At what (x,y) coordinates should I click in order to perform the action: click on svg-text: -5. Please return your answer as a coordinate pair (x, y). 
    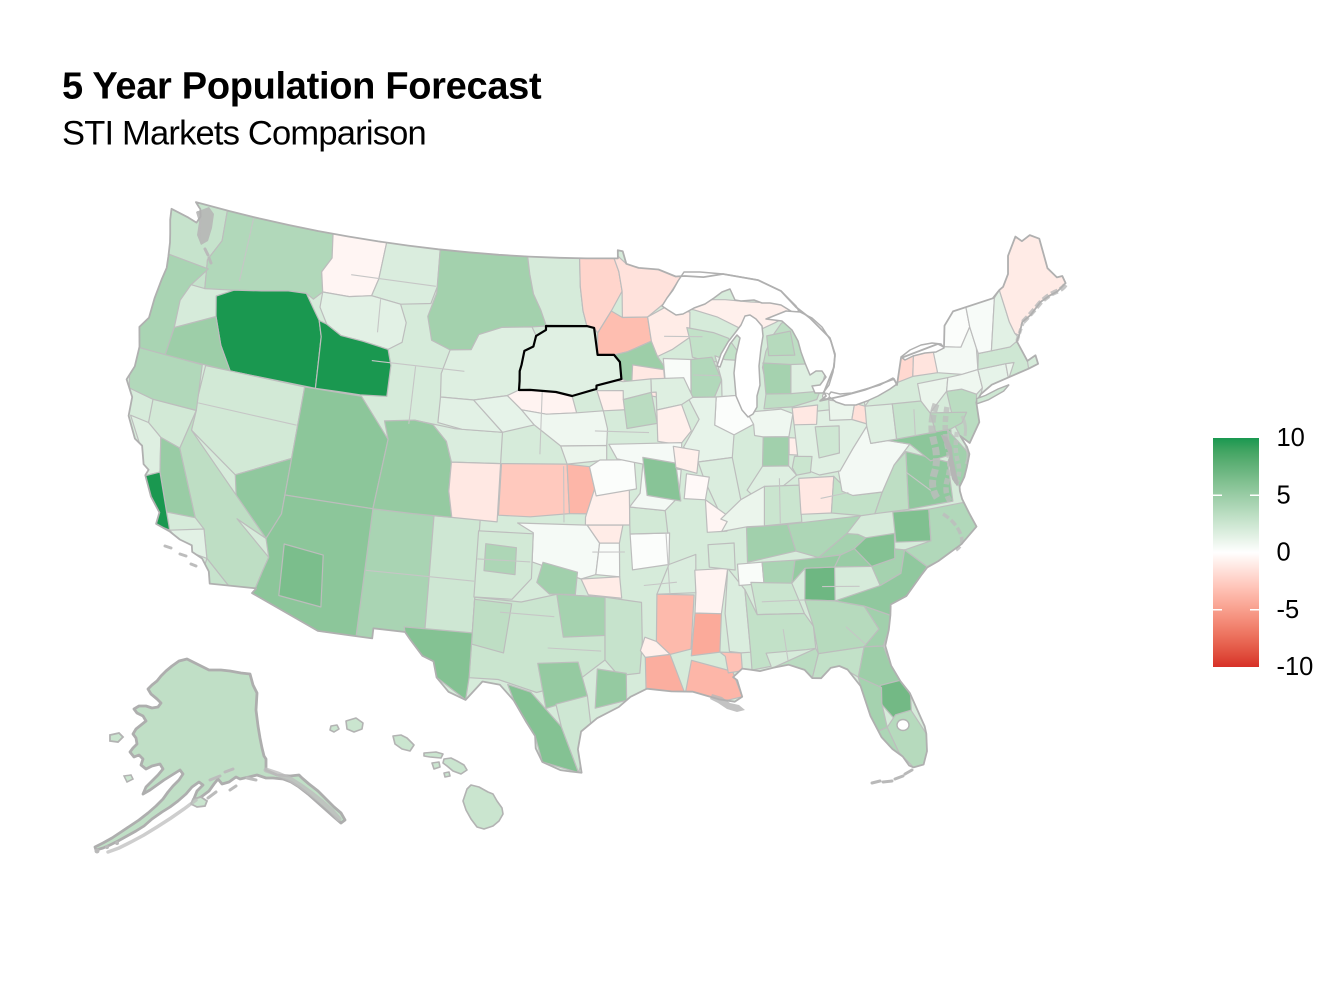
    Looking at the image, I should click on (1288, 610).